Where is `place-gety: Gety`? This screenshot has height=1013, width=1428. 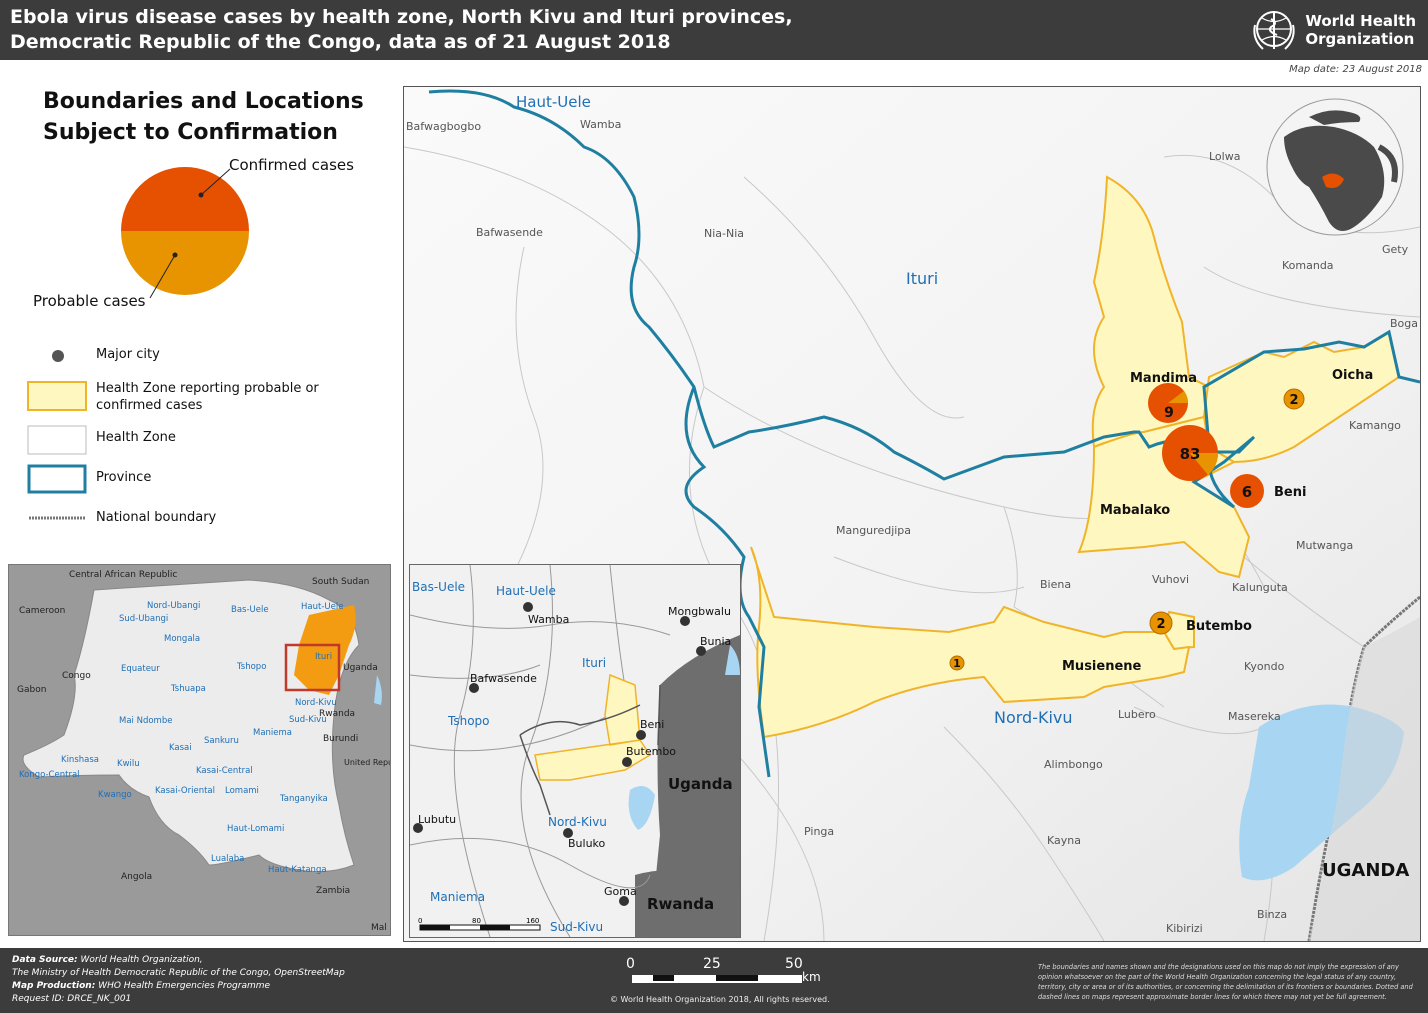
place-gety: Gety is located at coordinates (1395, 249).